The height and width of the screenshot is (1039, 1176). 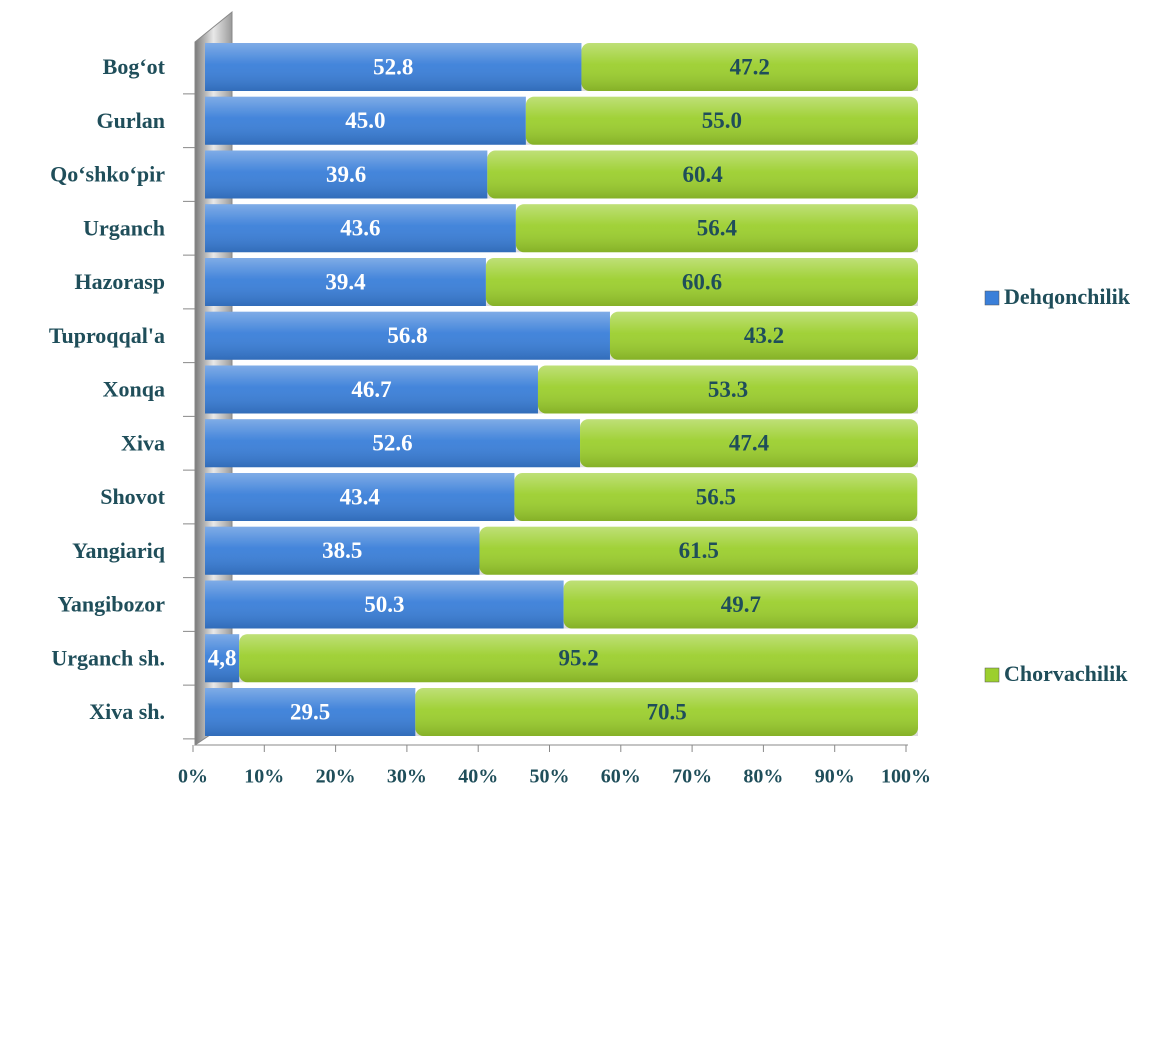 I want to click on x-tick-label: 0%, so click(x=193, y=777).